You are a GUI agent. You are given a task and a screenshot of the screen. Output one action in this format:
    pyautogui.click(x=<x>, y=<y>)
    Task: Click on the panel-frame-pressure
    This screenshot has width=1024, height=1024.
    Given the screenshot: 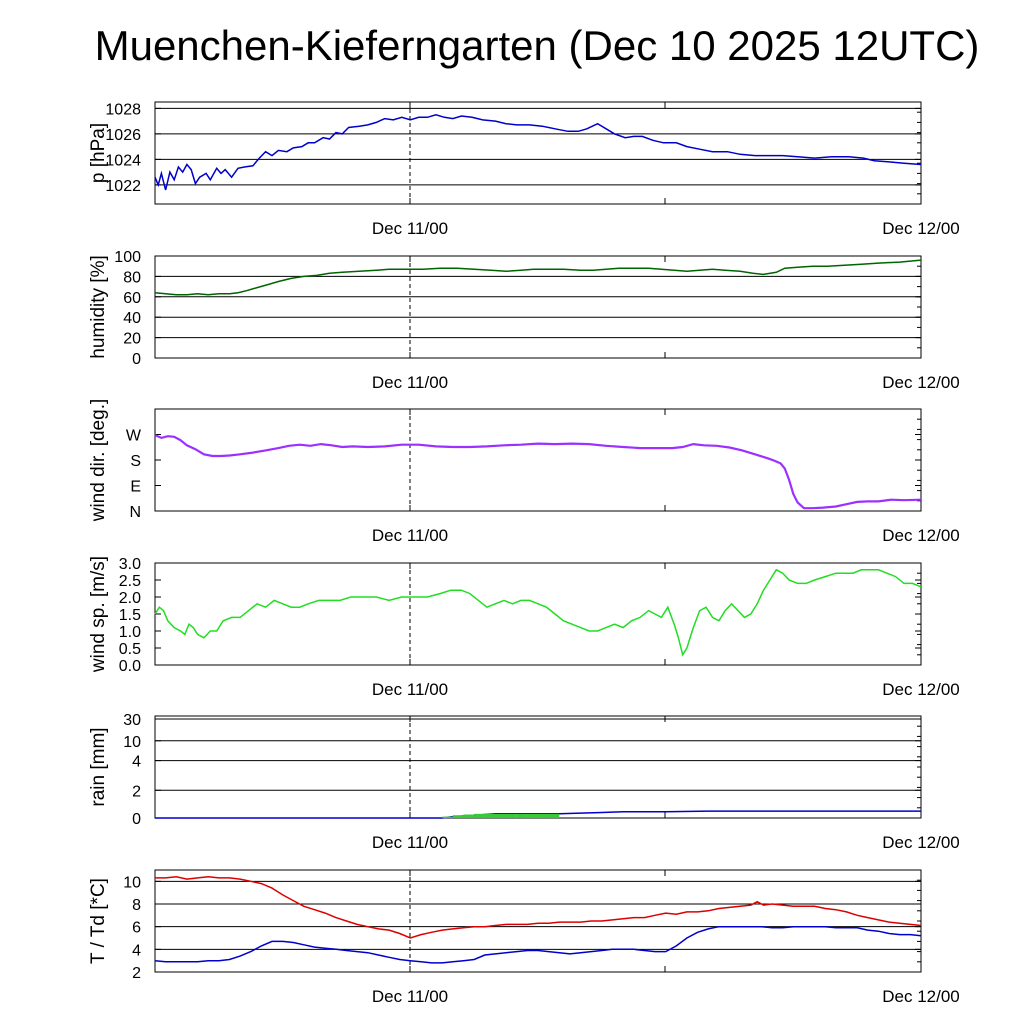 What is the action you would take?
    pyautogui.click(x=538, y=153)
    